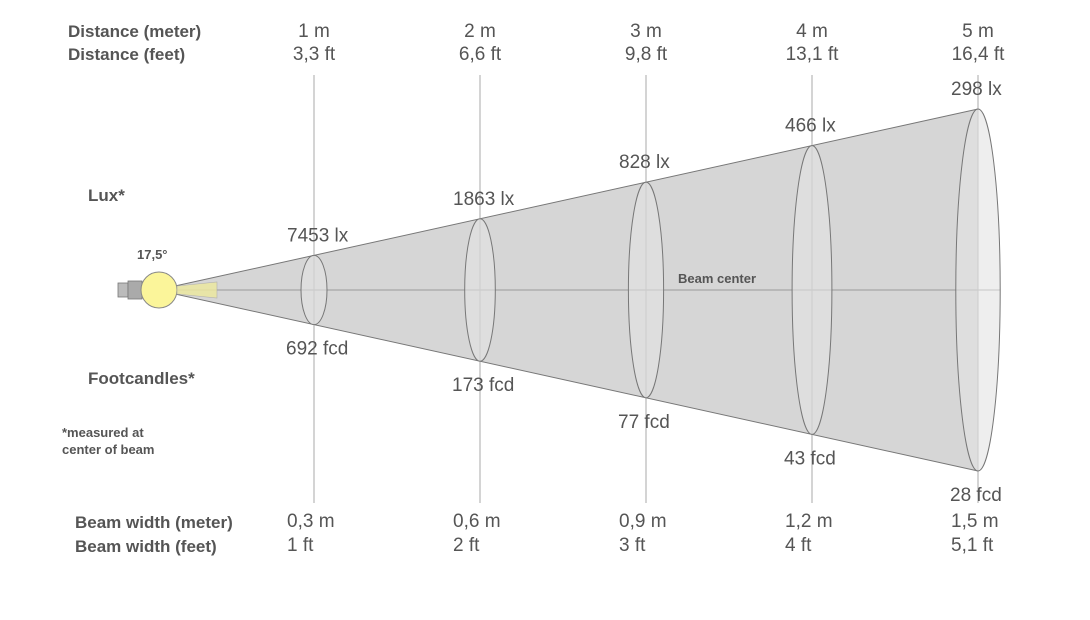  What do you see at coordinates (979, 54) in the screenshot?
I see `distance-feet-value: 16,4 ft` at bounding box center [979, 54].